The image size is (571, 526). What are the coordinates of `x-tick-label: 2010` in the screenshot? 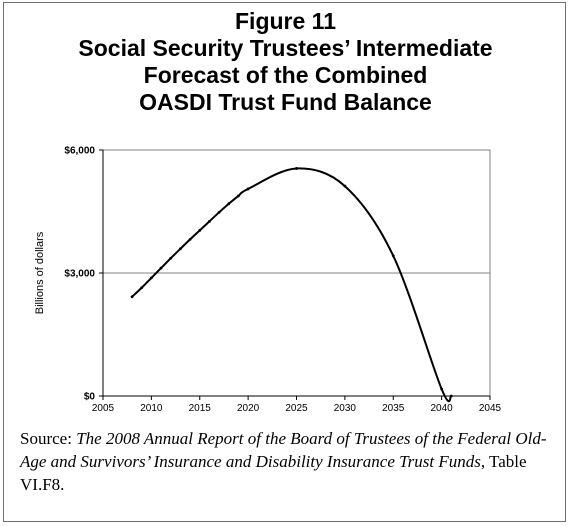 It's located at (151, 408).